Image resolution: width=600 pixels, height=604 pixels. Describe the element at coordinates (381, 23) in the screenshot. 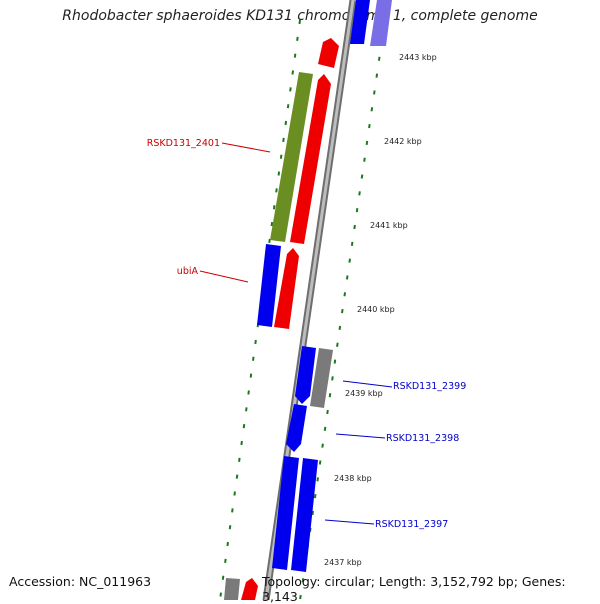

I see `gene-purple-top` at that location.